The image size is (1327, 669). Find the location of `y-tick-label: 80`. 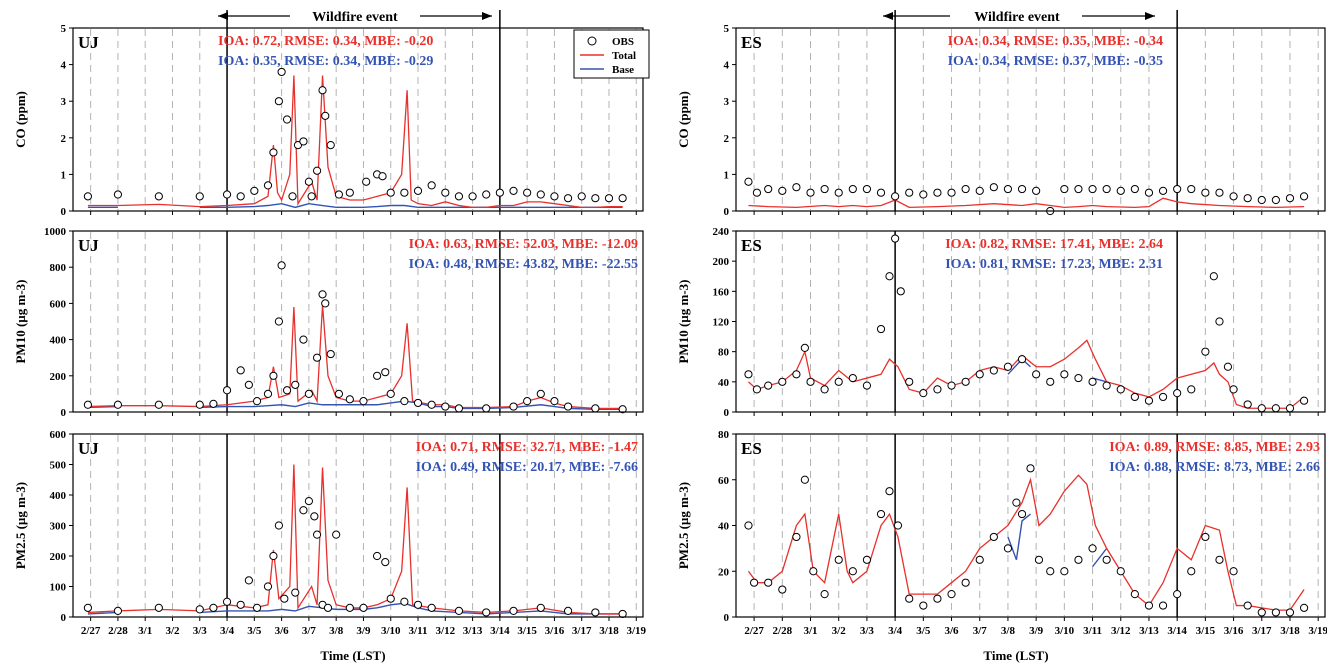

y-tick-label: 80 is located at coordinates (724, 353).